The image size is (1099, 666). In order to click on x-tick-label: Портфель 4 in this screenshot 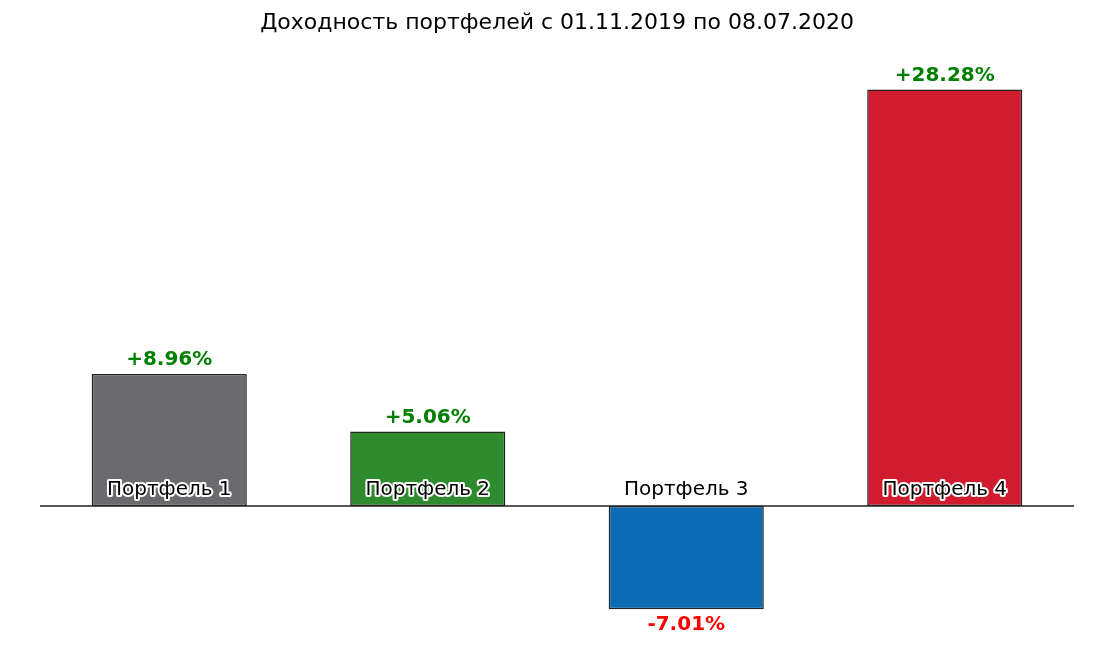, I will do `click(945, 488)`.